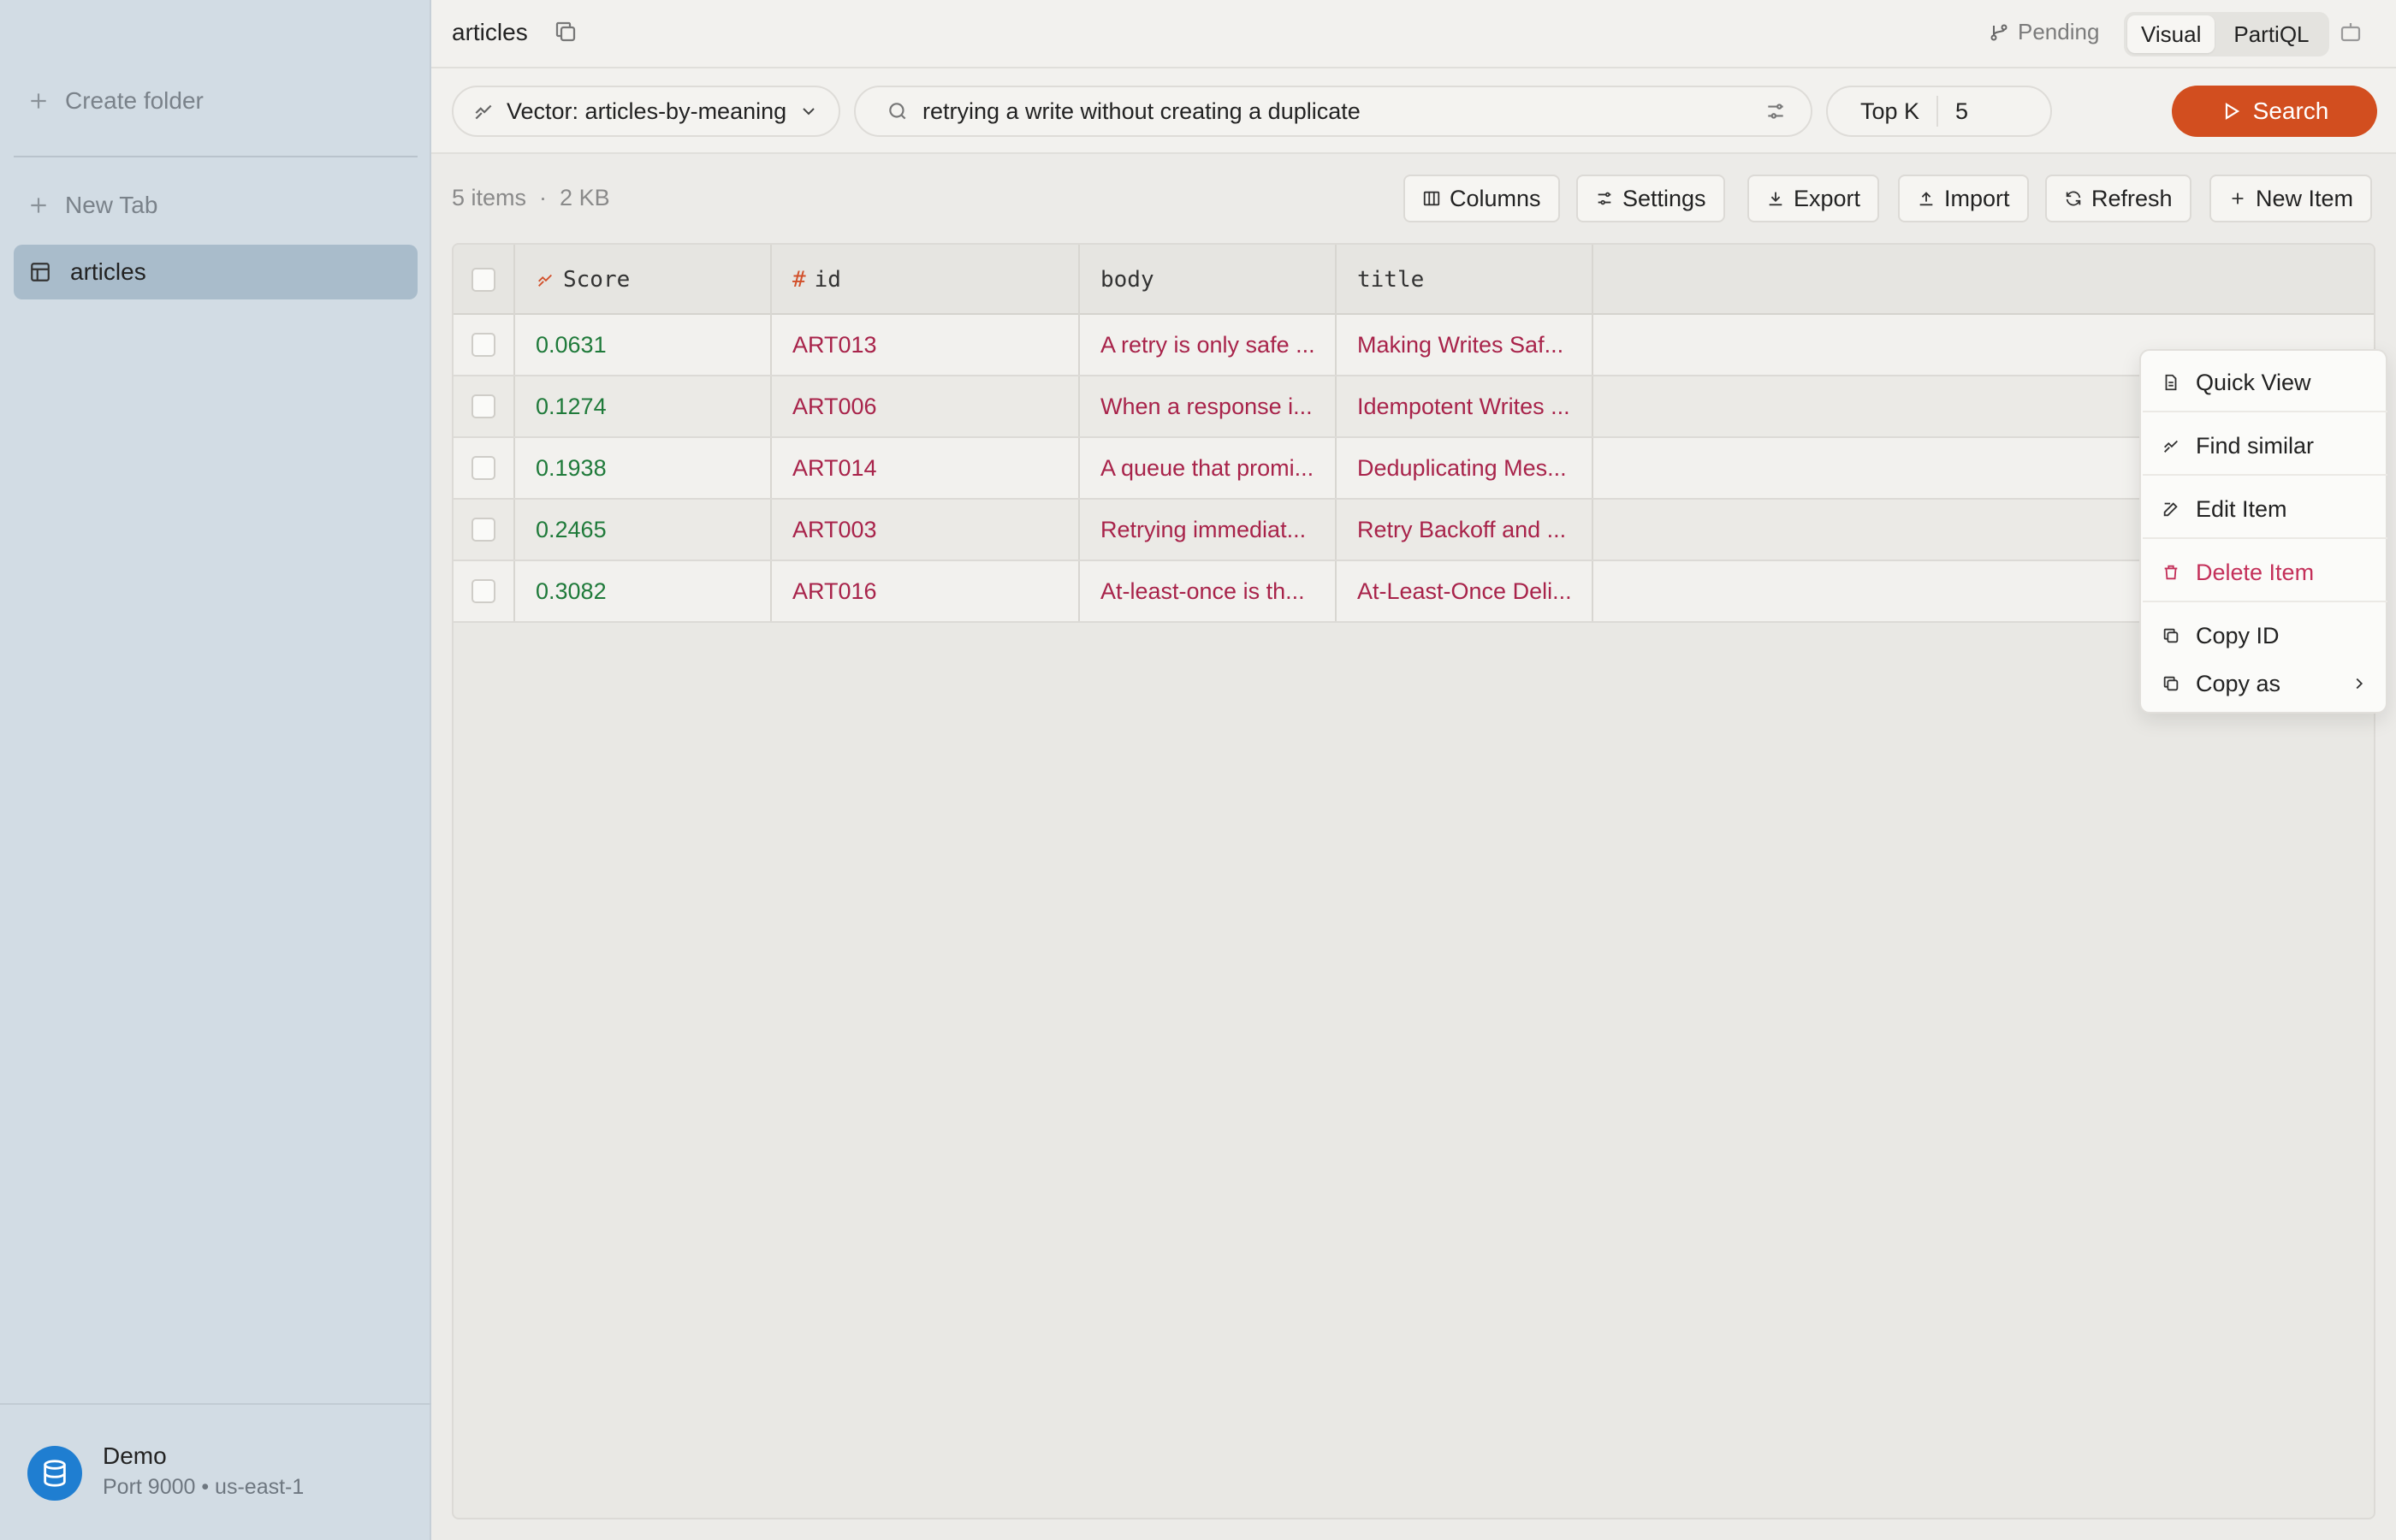 The width and height of the screenshot is (2396, 1540). I want to click on menu-item-delete-item: Delete Item, so click(2265, 572).